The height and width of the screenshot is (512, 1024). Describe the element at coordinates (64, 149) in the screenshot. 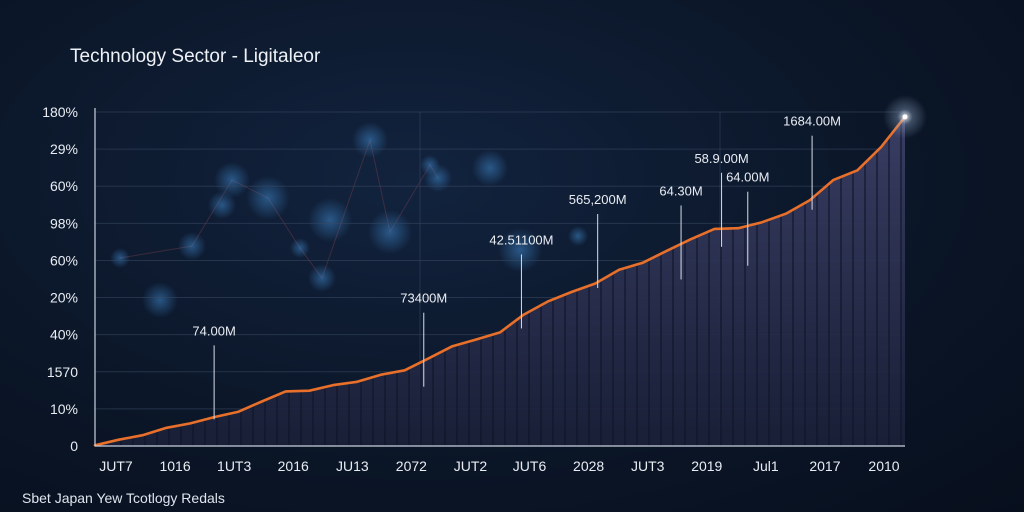

I see `y-tick-label: 29%` at that location.